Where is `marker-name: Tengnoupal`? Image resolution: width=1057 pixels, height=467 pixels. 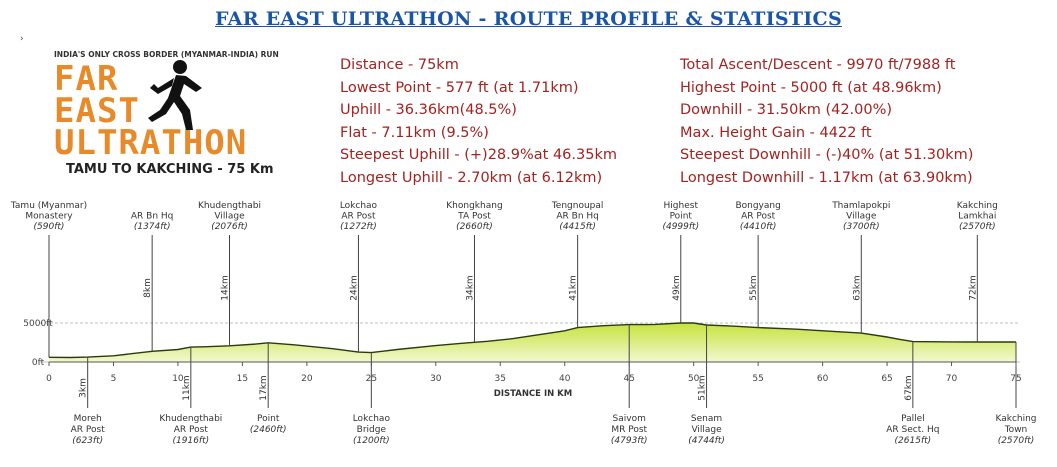
marker-name: Tengnoupal is located at coordinates (577, 206).